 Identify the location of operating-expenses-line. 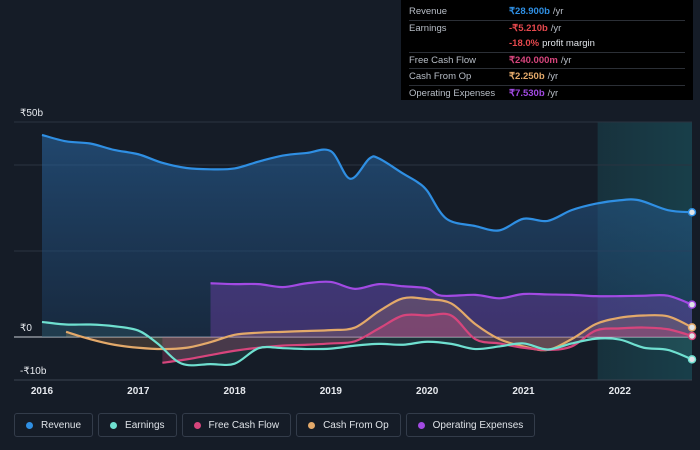
(451, 293).